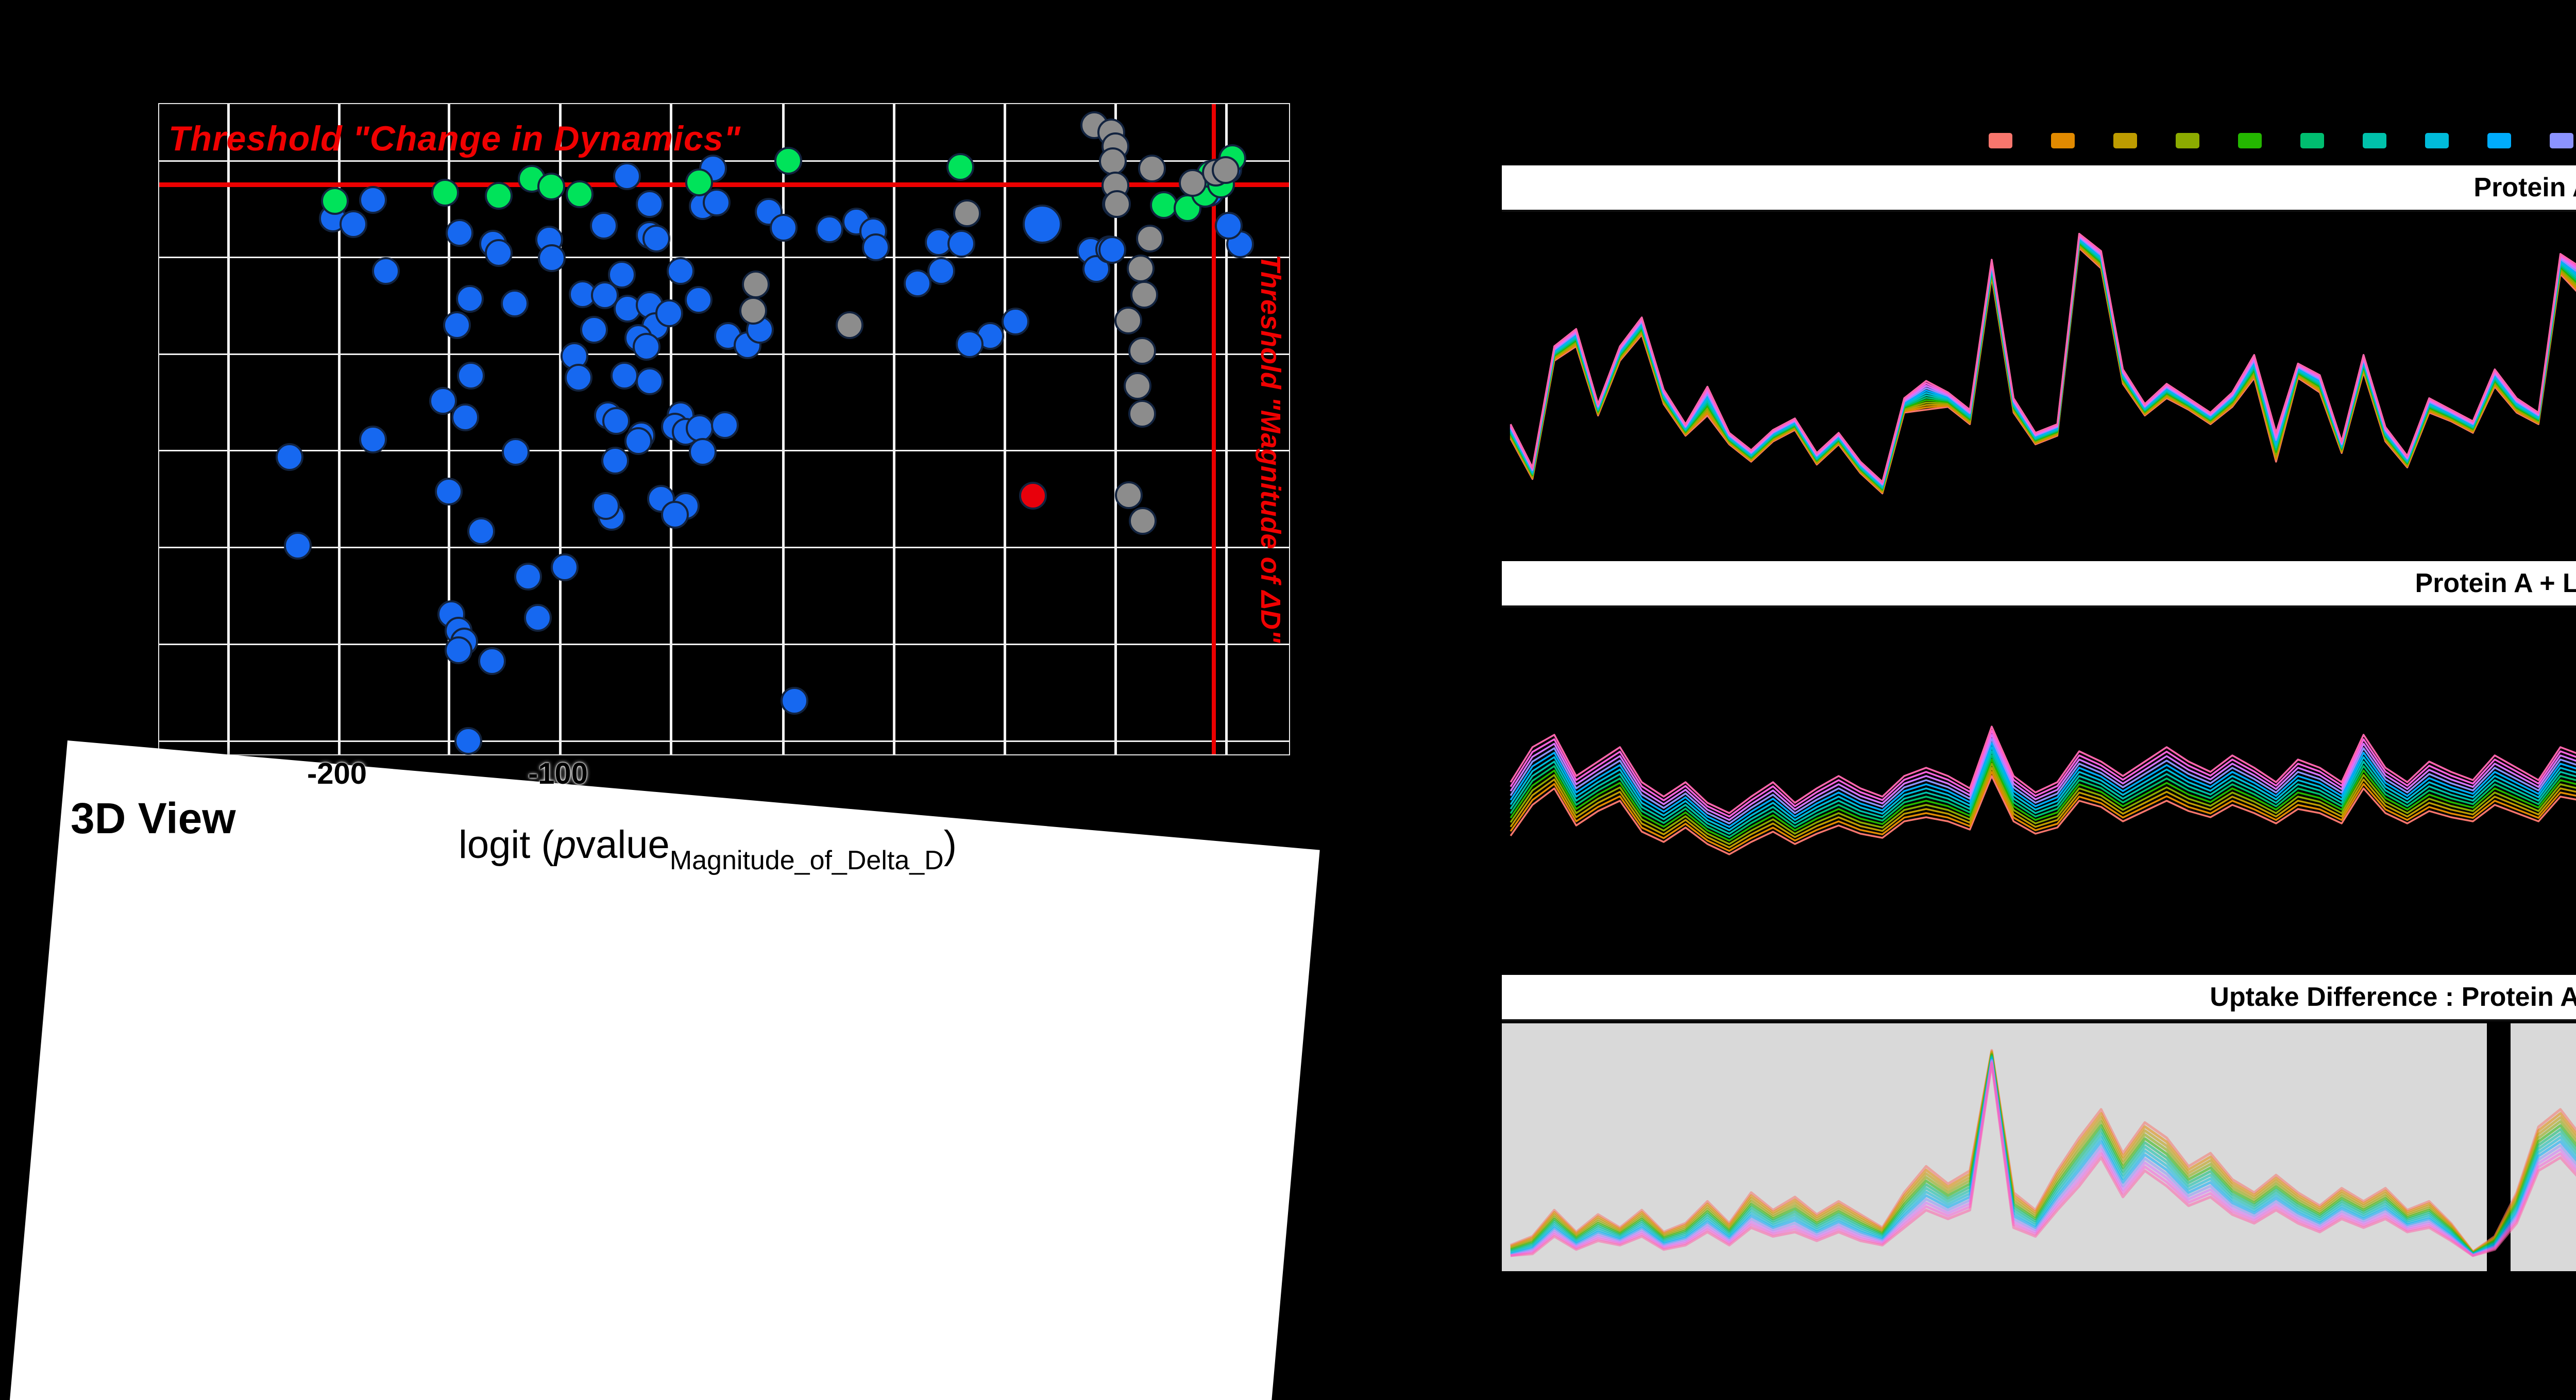 Image resolution: width=2576 pixels, height=1400 pixels. Describe the element at coordinates (1033, 496) in the screenshot. I see `volcano-point-red` at that location.